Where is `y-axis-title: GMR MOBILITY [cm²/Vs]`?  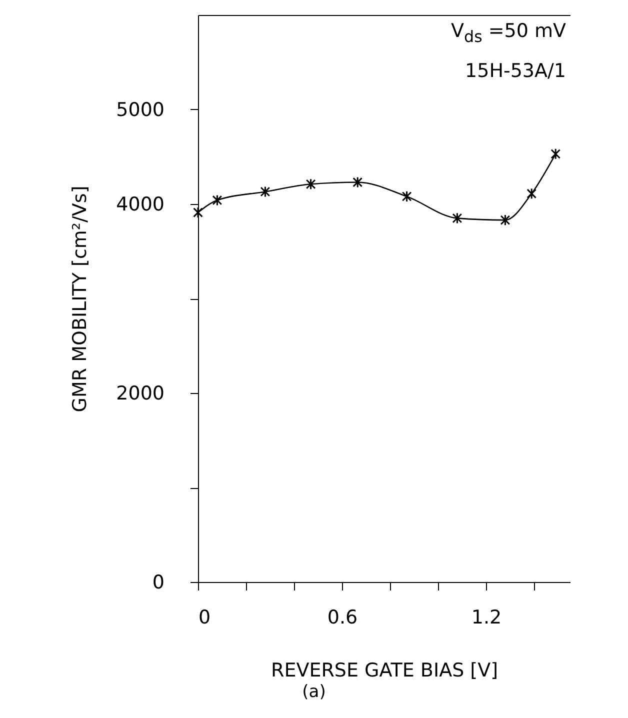
y-axis-title: GMR MOBILITY [cm²/Vs] is located at coordinates (80, 299).